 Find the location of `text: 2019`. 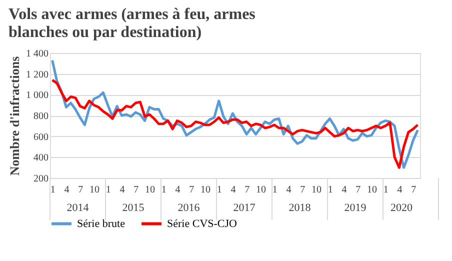

text: 2019 is located at coordinates (355, 208).